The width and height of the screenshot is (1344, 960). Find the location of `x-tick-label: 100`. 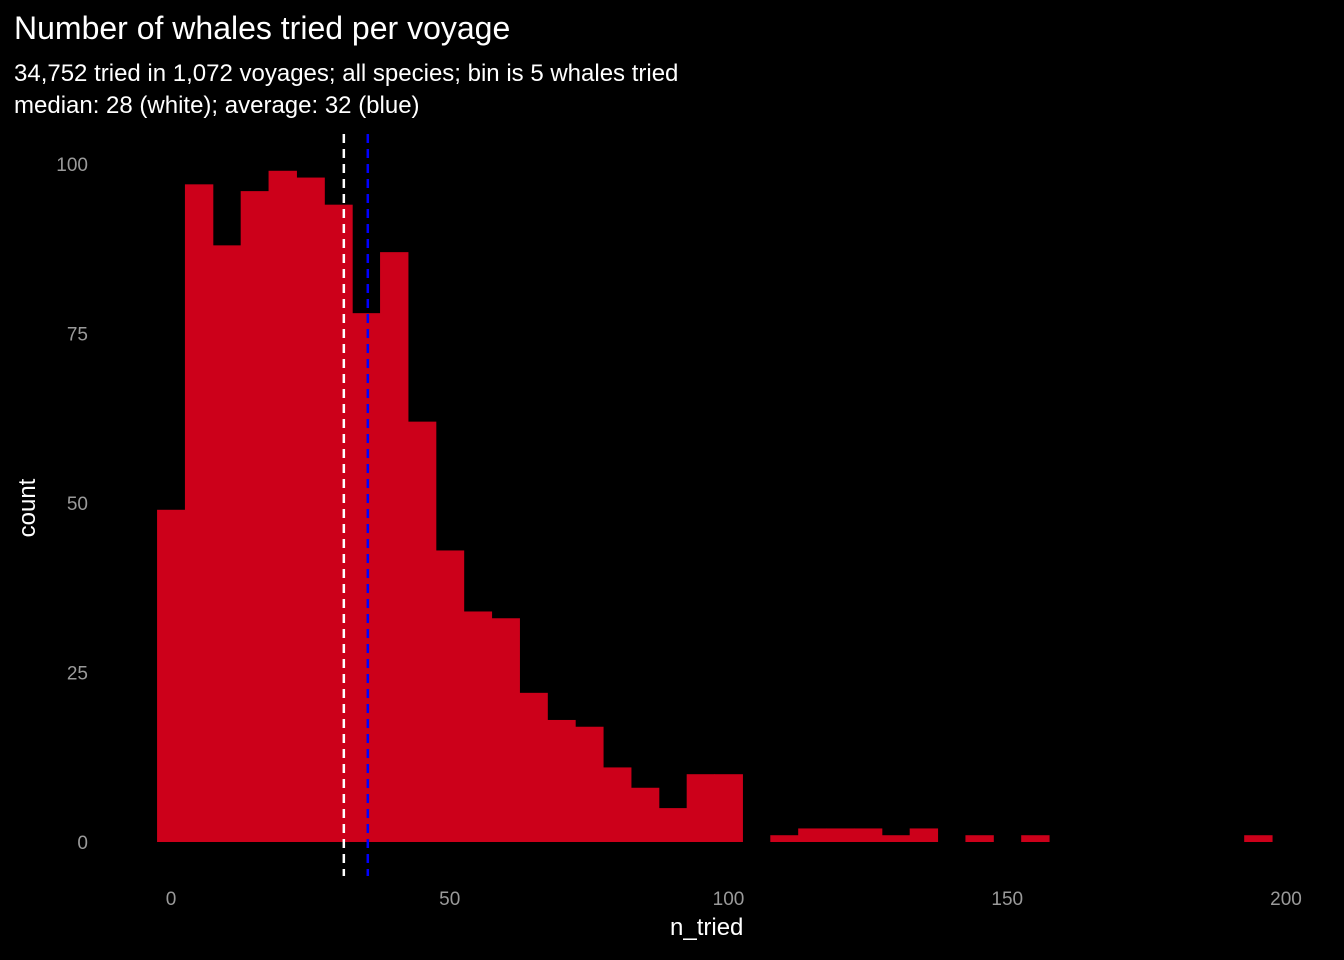

x-tick-label: 100 is located at coordinates (729, 899).